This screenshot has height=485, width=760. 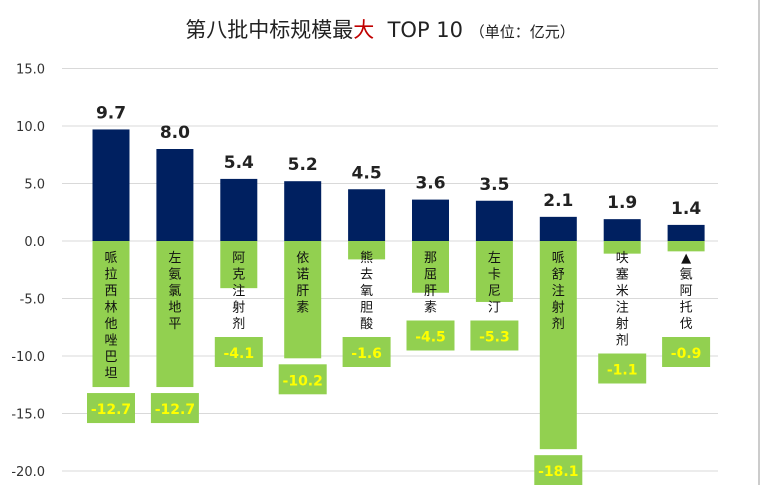 I want to click on category-label: ▲氨阿托伐, so click(x=686, y=291).